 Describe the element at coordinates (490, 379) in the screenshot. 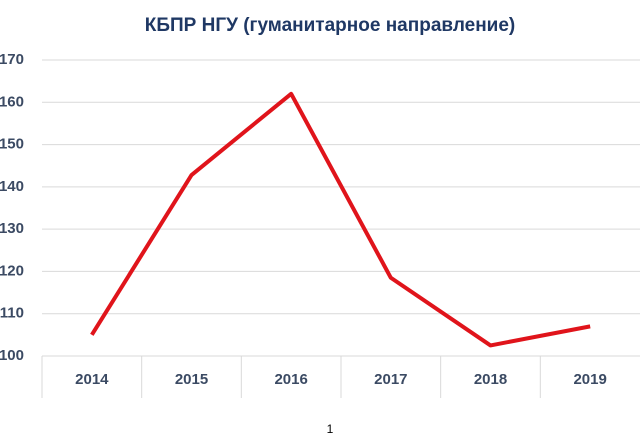

I see `x-tick-label: 2018` at that location.